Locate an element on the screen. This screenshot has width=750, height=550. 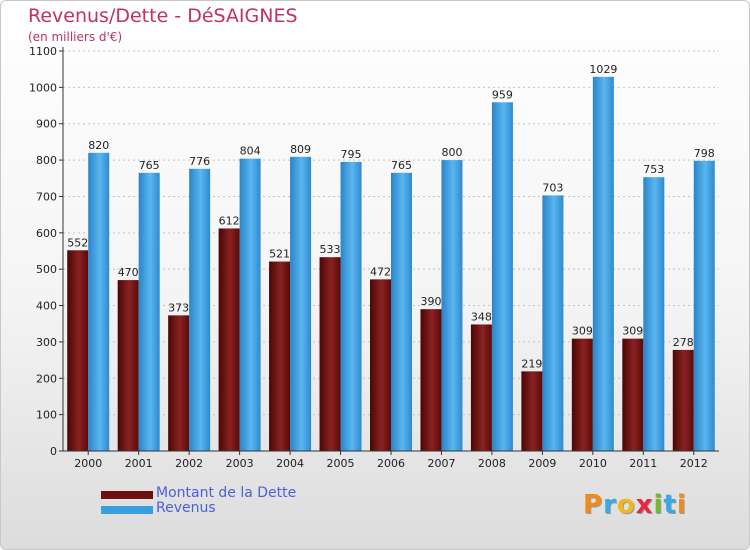
x-tick-label: 2011 is located at coordinates (643, 463).